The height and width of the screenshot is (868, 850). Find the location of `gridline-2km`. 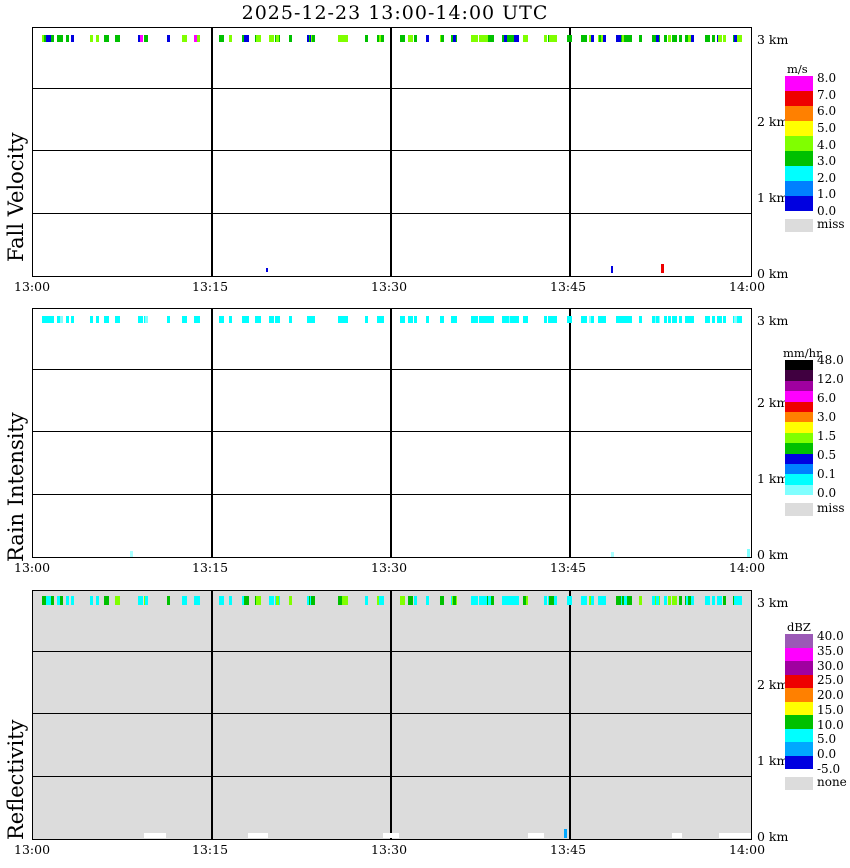

gridline-2km is located at coordinates (392, 369).